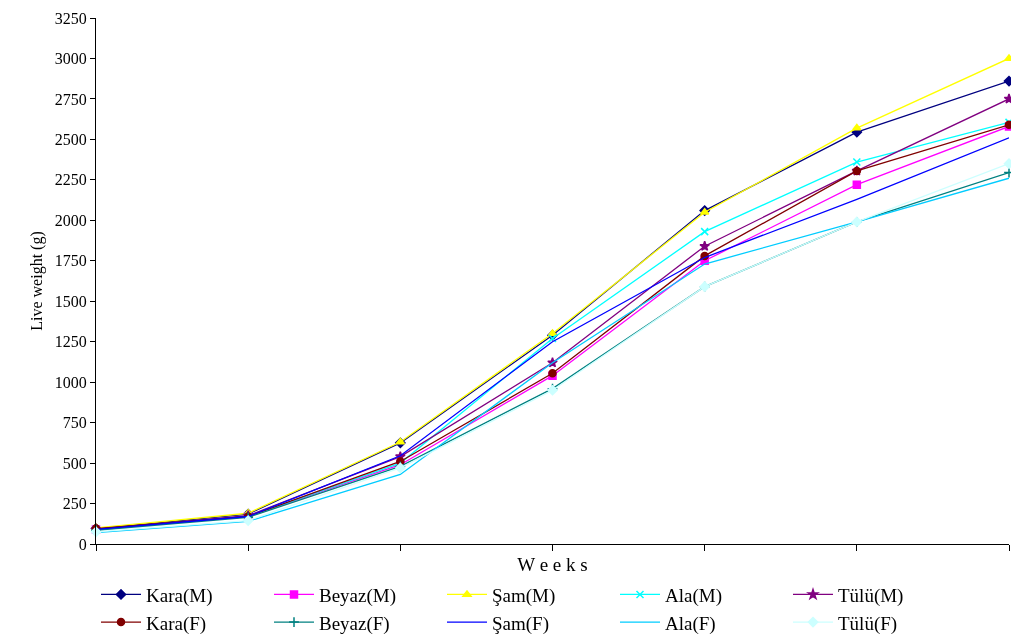  Describe the element at coordinates (176, 623) in the screenshot. I see `legend-label: Kara(F)` at that location.